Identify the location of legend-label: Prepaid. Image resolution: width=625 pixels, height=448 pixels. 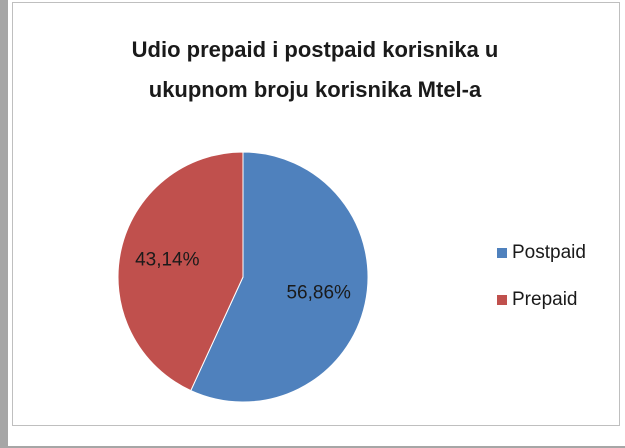
(545, 299).